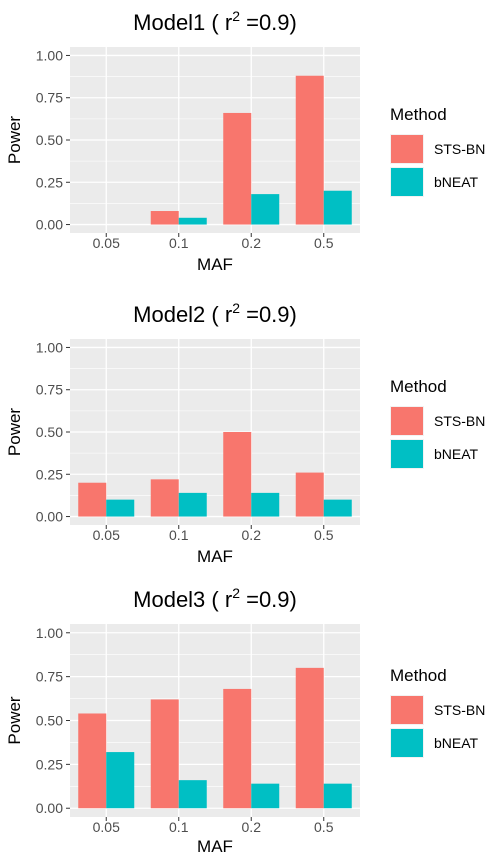  What do you see at coordinates (182, 599) in the screenshot?
I see `chart-title-main: Model3 ( r` at bounding box center [182, 599].